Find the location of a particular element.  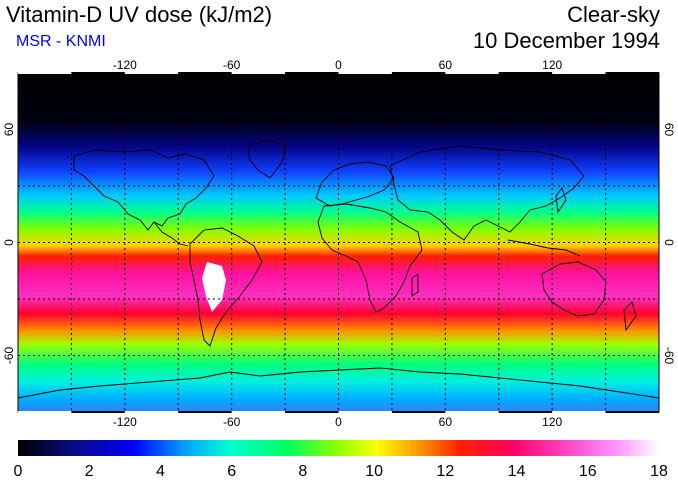

lon-tick-top: 120 is located at coordinates (552, 65).